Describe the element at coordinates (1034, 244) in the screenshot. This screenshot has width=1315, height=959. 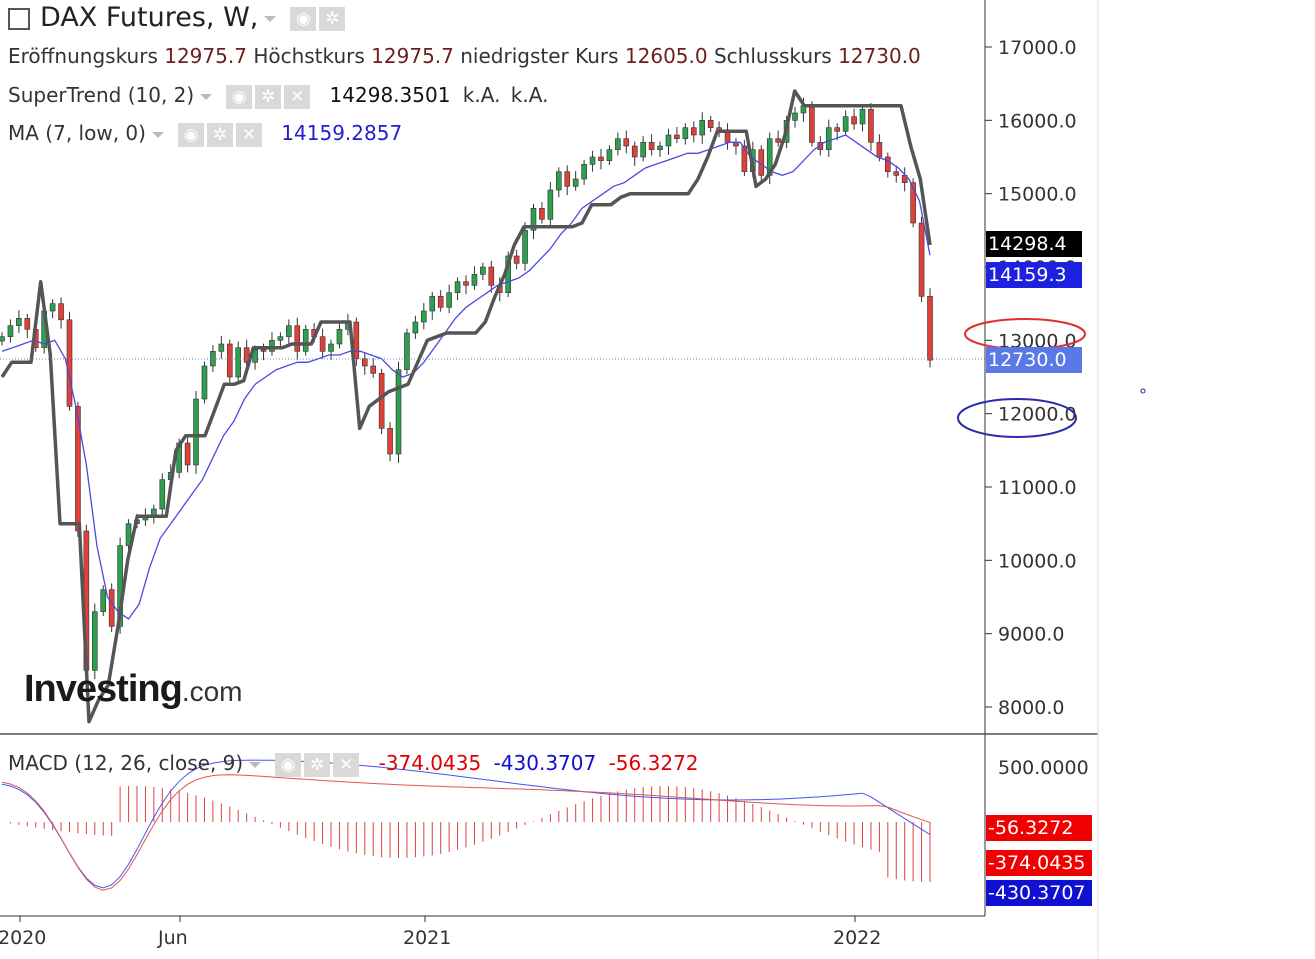
I see `supertrend-price-tag: 14298.4` at that location.